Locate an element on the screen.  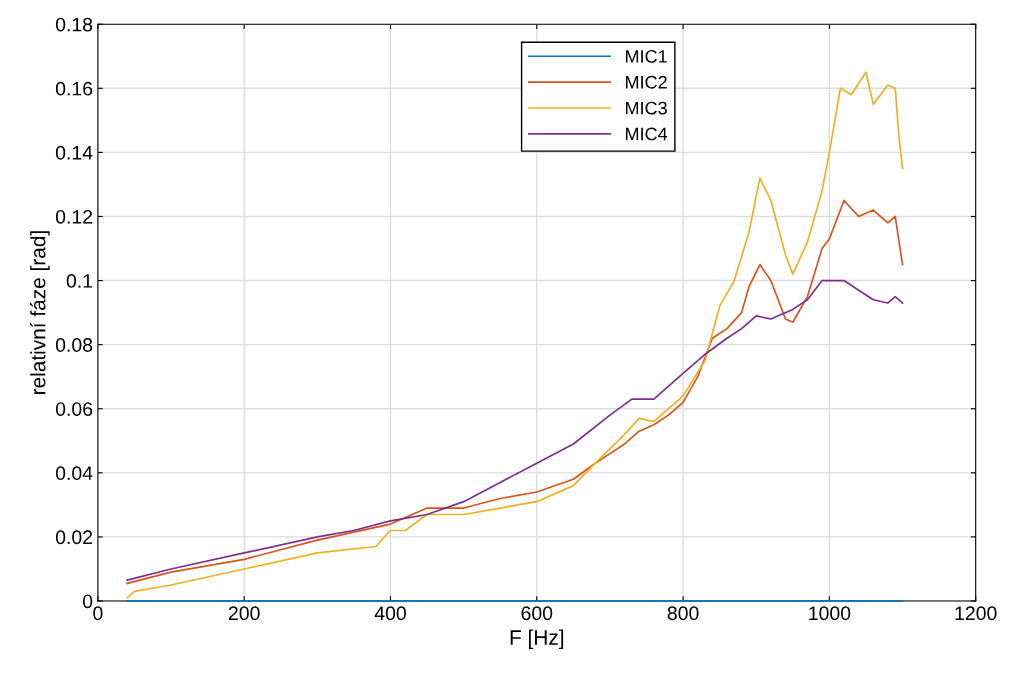
legend-label: MIC3 is located at coordinates (646, 108).